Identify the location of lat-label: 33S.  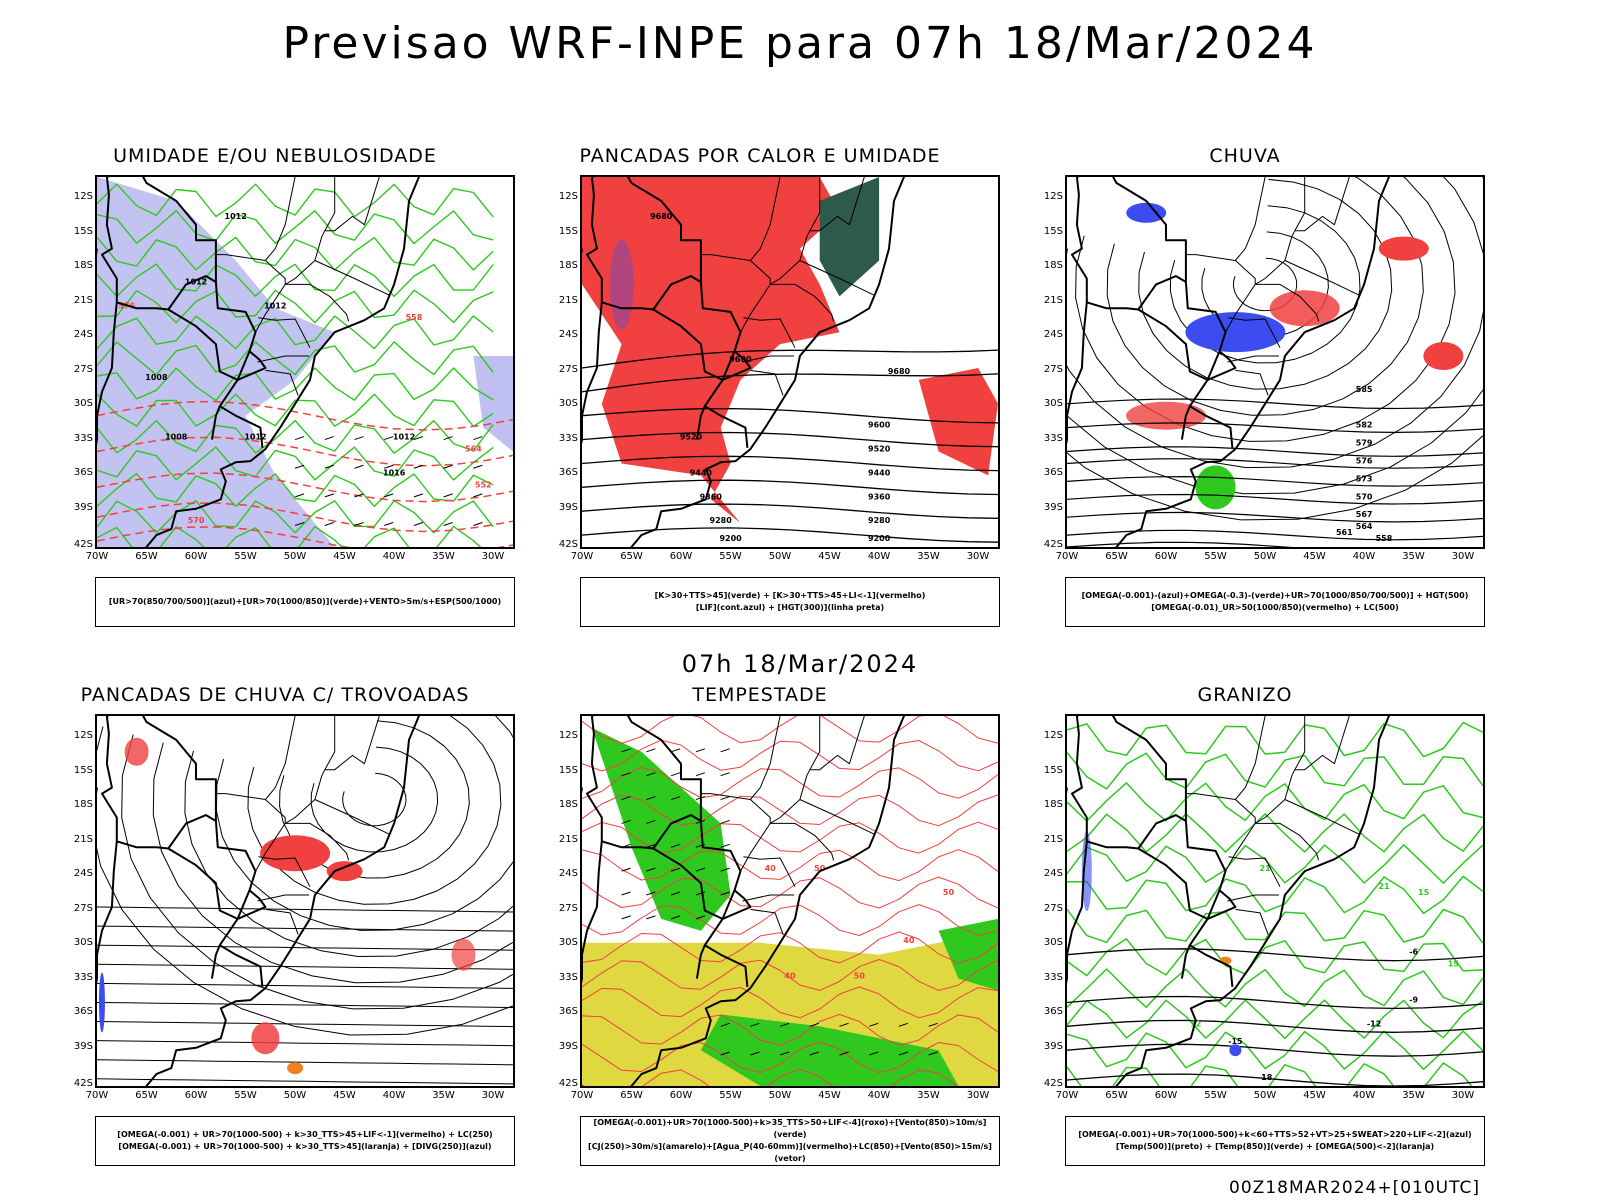
(1053, 438).